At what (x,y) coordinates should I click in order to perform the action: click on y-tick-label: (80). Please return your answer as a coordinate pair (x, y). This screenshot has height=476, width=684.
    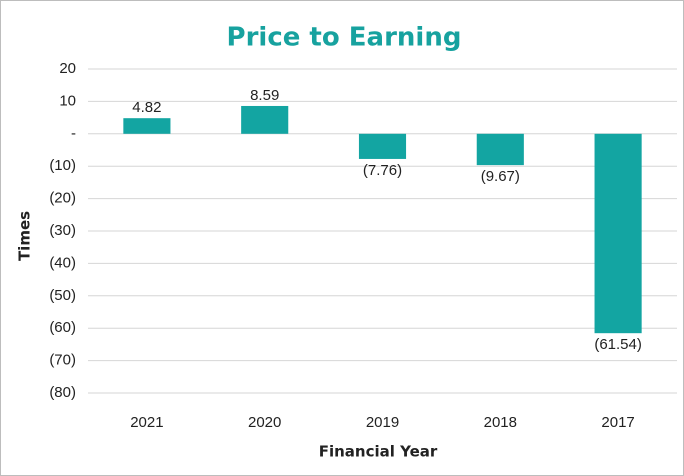
    Looking at the image, I should click on (62, 392).